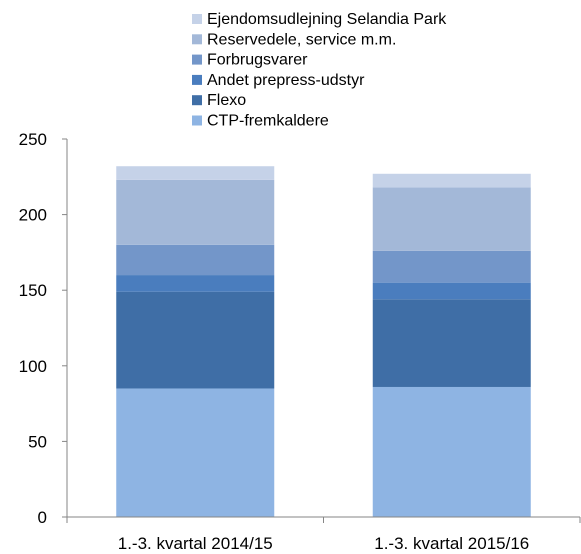  I want to click on x-category-label: 1.-3. kvartal 2015/16, so click(451, 543).